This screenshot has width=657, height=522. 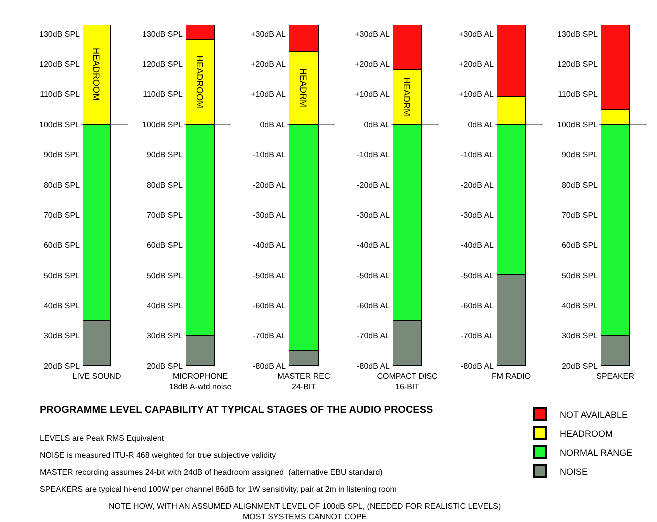 What do you see at coordinates (587, 434) in the screenshot?
I see `legend-label: HEADROOM` at bounding box center [587, 434].